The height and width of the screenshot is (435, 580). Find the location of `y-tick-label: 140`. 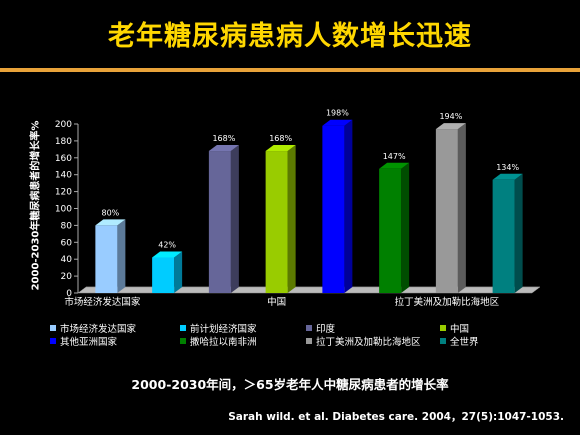

y-tick-label: 140 is located at coordinates (63, 176).